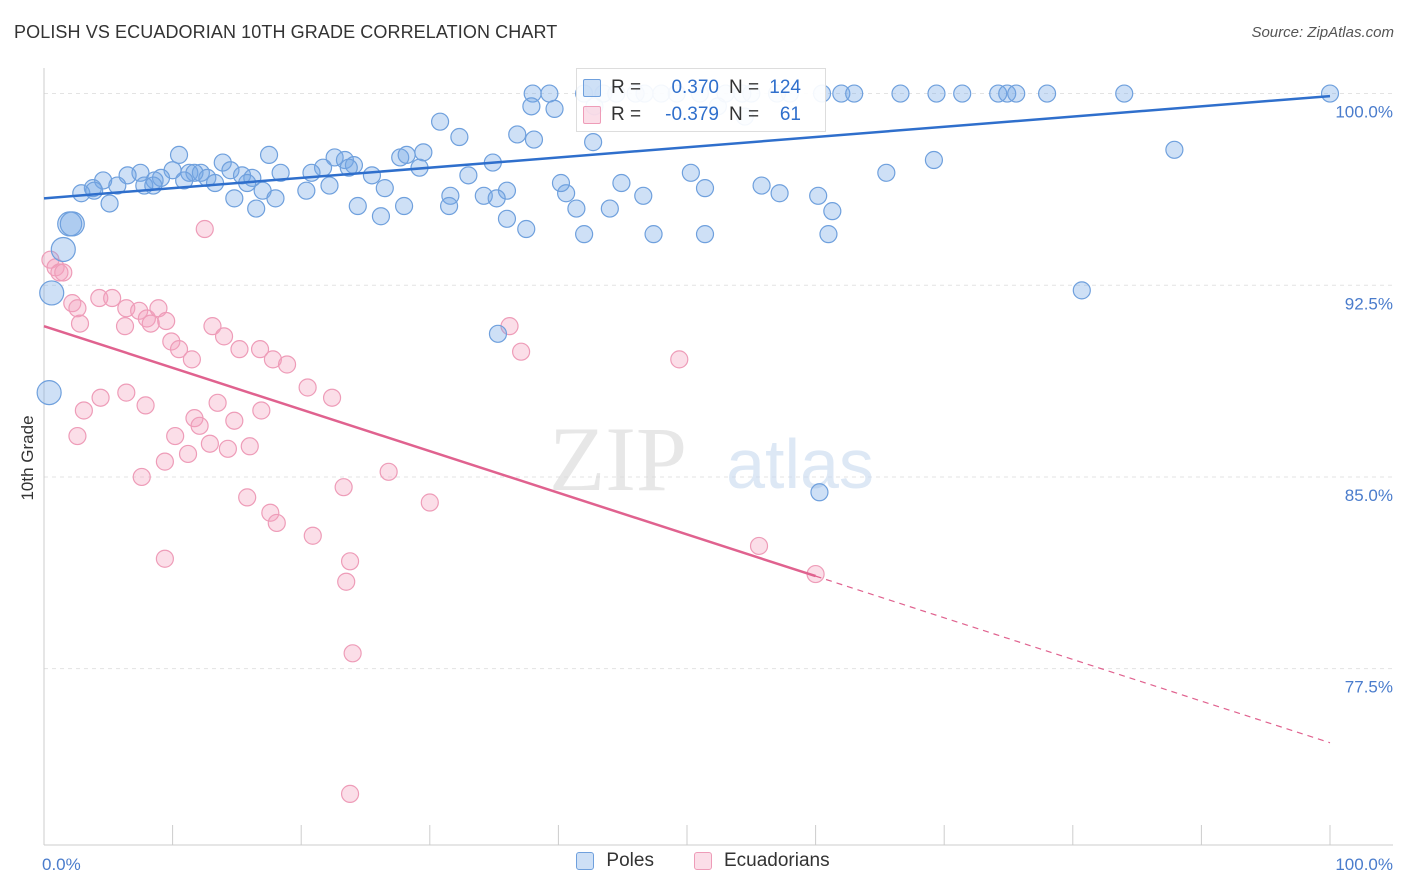  What do you see at coordinates (776, 860) in the screenshot?
I see `legend-label-ecuadorians: Ecuadorians` at bounding box center [776, 860].